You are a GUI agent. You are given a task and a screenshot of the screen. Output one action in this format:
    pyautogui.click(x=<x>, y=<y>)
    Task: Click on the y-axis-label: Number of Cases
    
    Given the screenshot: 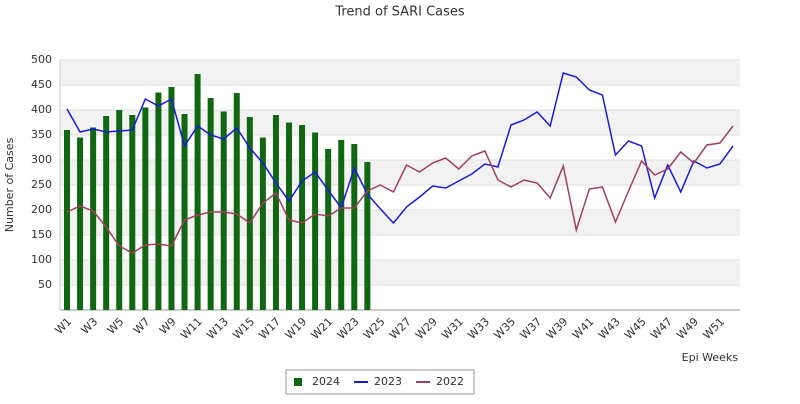 What is the action you would take?
    pyautogui.click(x=9, y=185)
    